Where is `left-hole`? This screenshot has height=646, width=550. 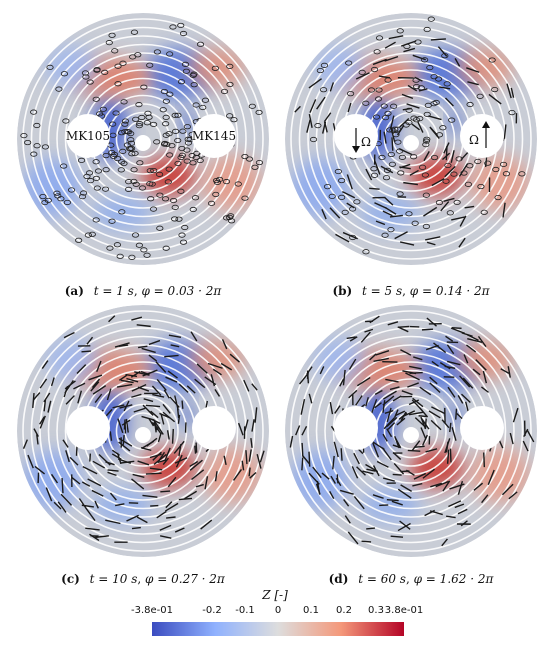 left-hole is located at coordinates (88, 428).